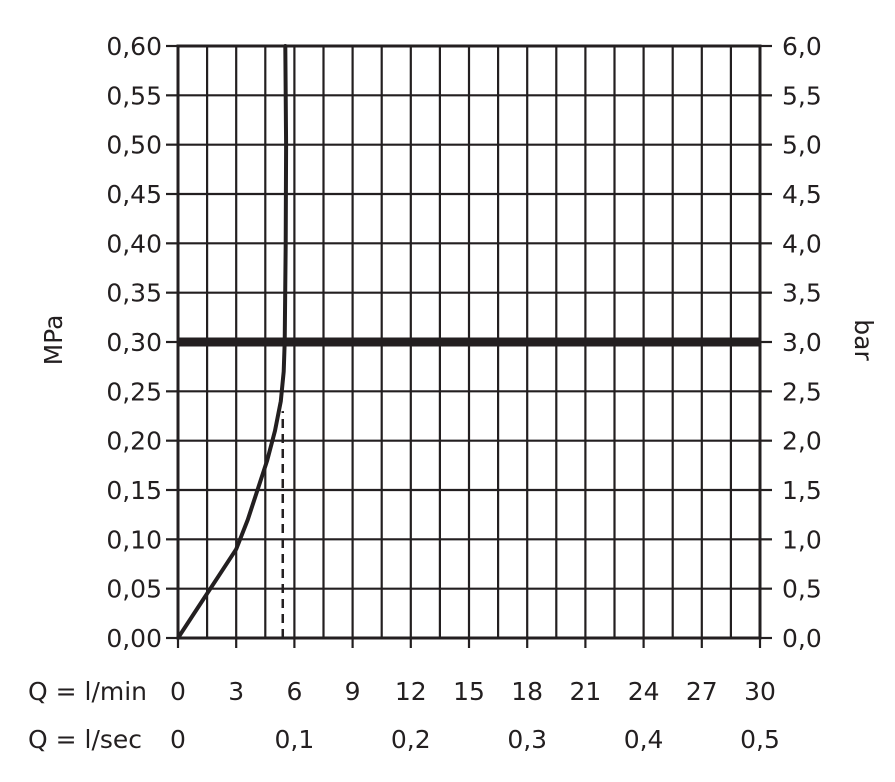 The height and width of the screenshot is (782, 895). What do you see at coordinates (802, 490) in the screenshot?
I see `right-y-tick-label: 1,5` at bounding box center [802, 490].